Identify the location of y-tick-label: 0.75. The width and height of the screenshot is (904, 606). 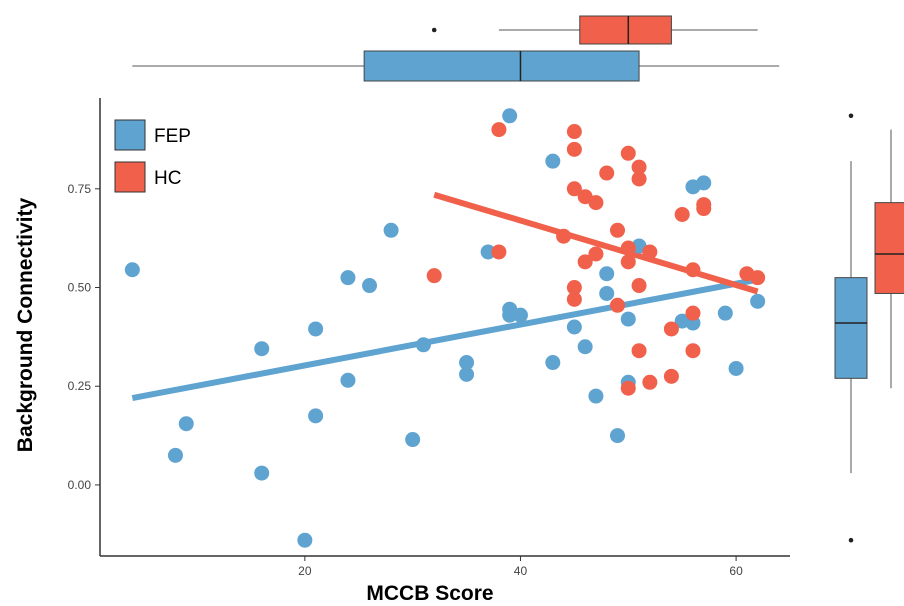
(80, 189).